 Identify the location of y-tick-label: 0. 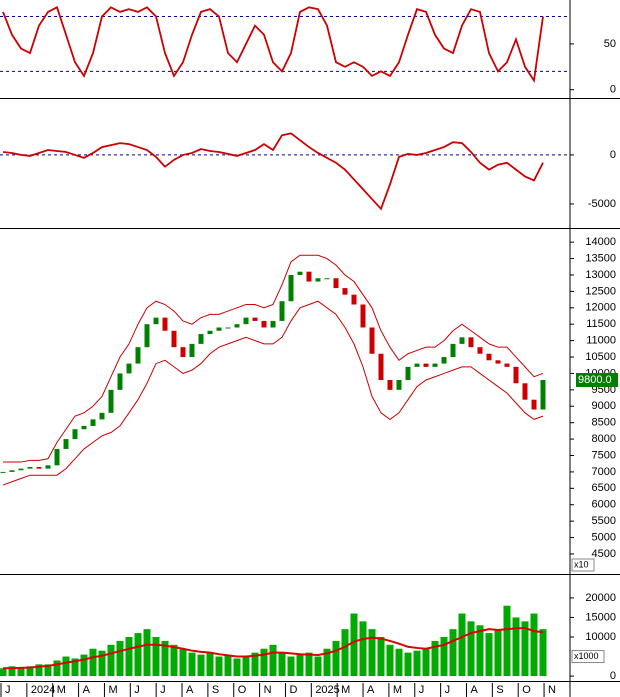
(613, 155).